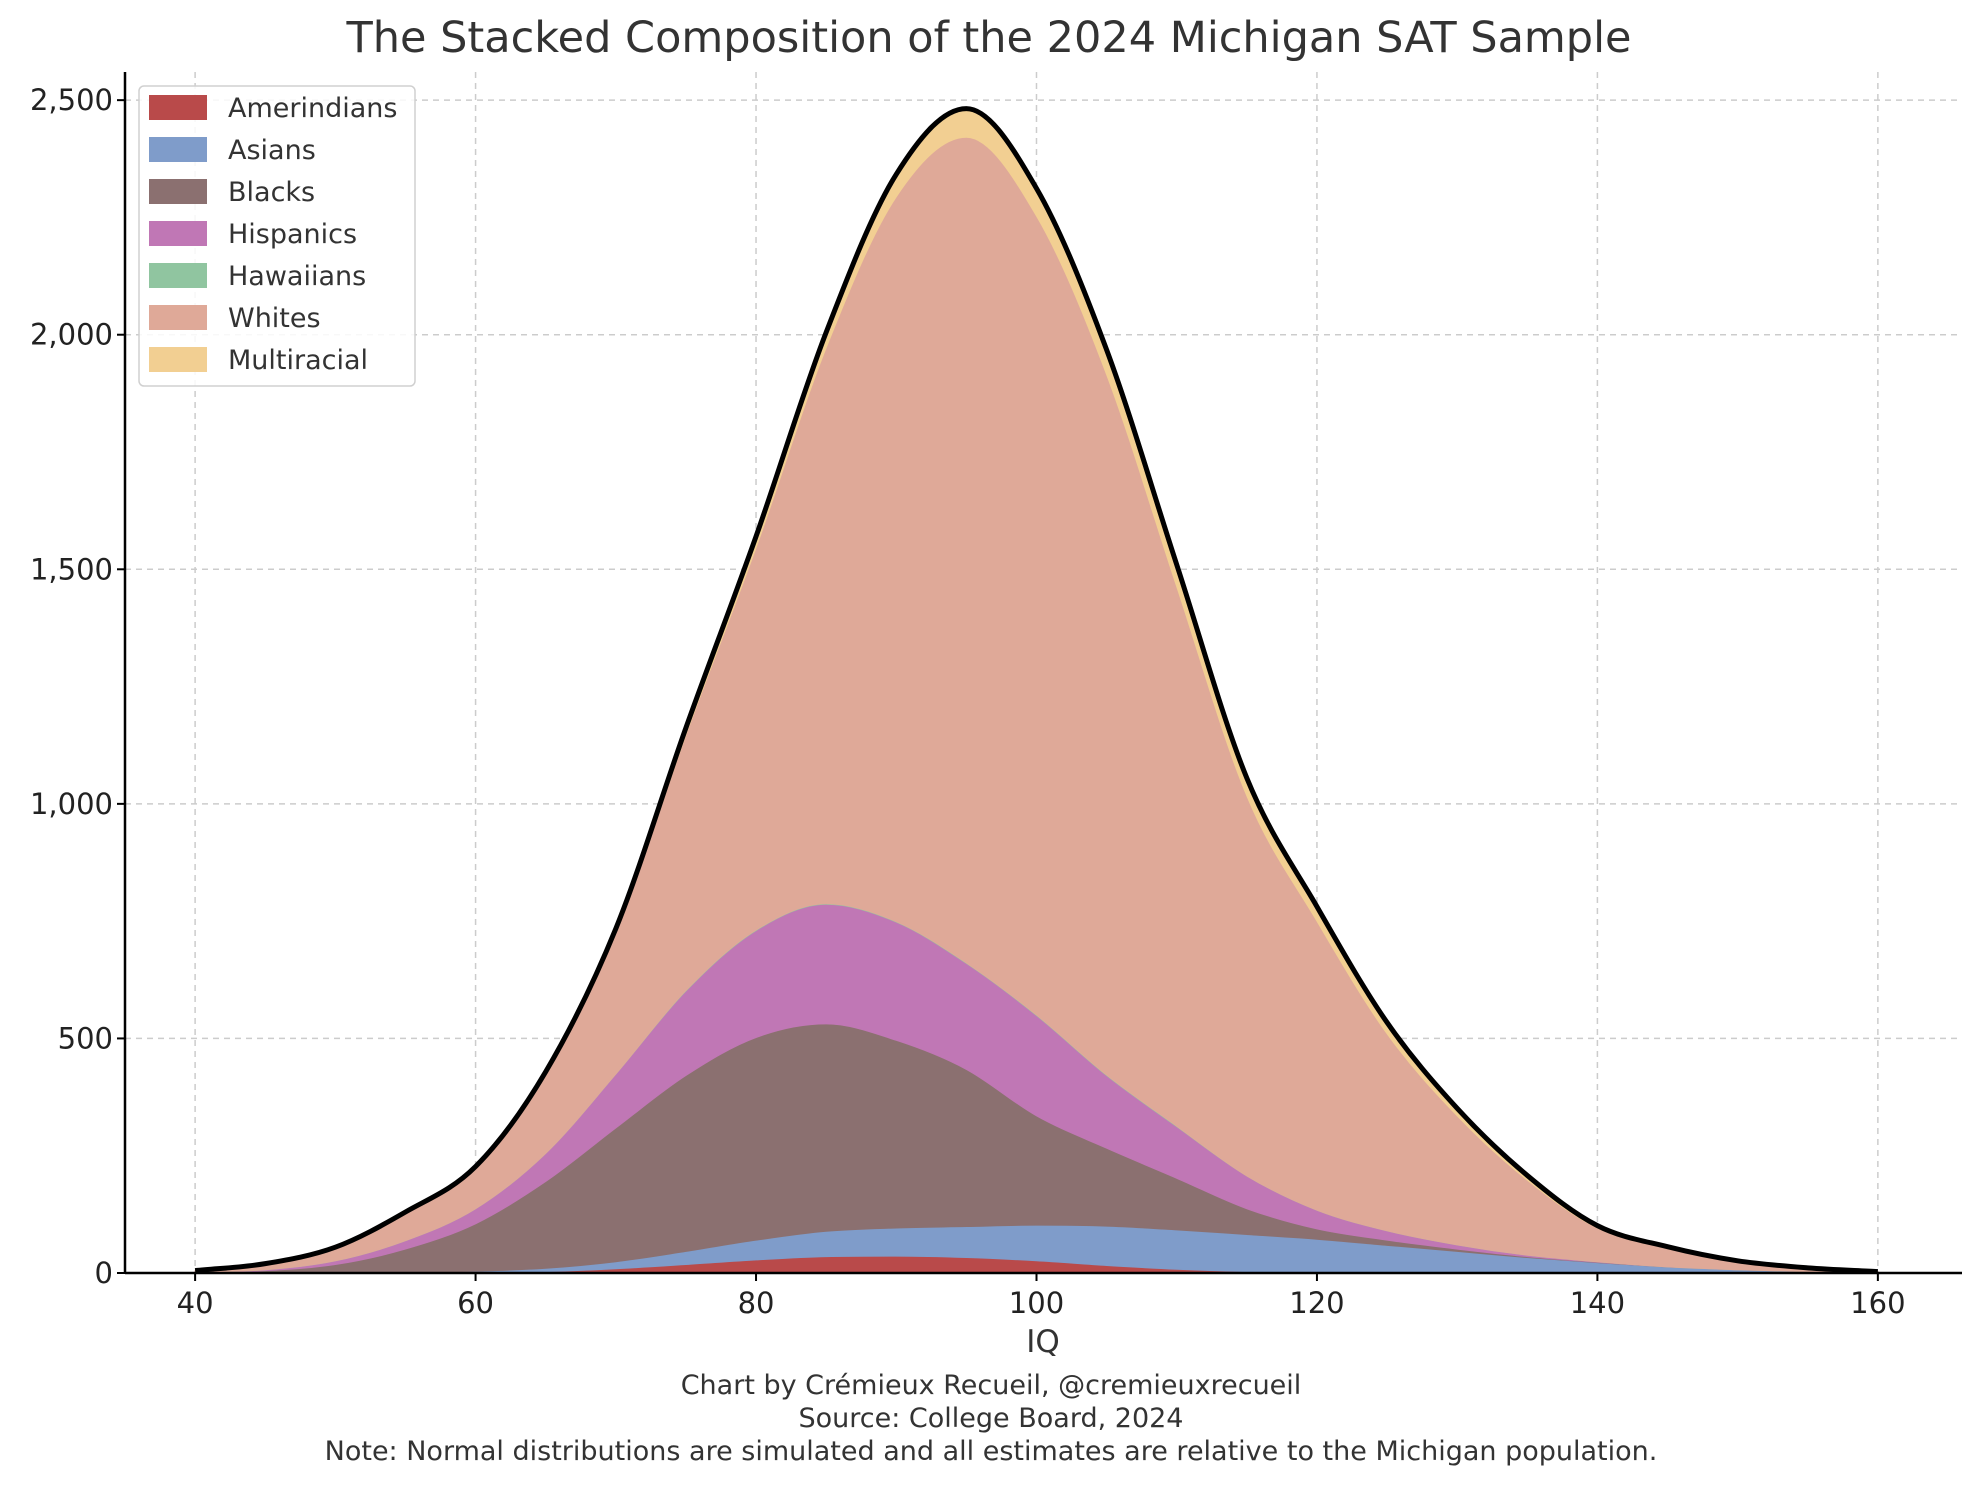 This screenshot has width=1979, height=1486. Describe the element at coordinates (1877, 1303) in the screenshot. I see `x-tick-label: 160` at that location.